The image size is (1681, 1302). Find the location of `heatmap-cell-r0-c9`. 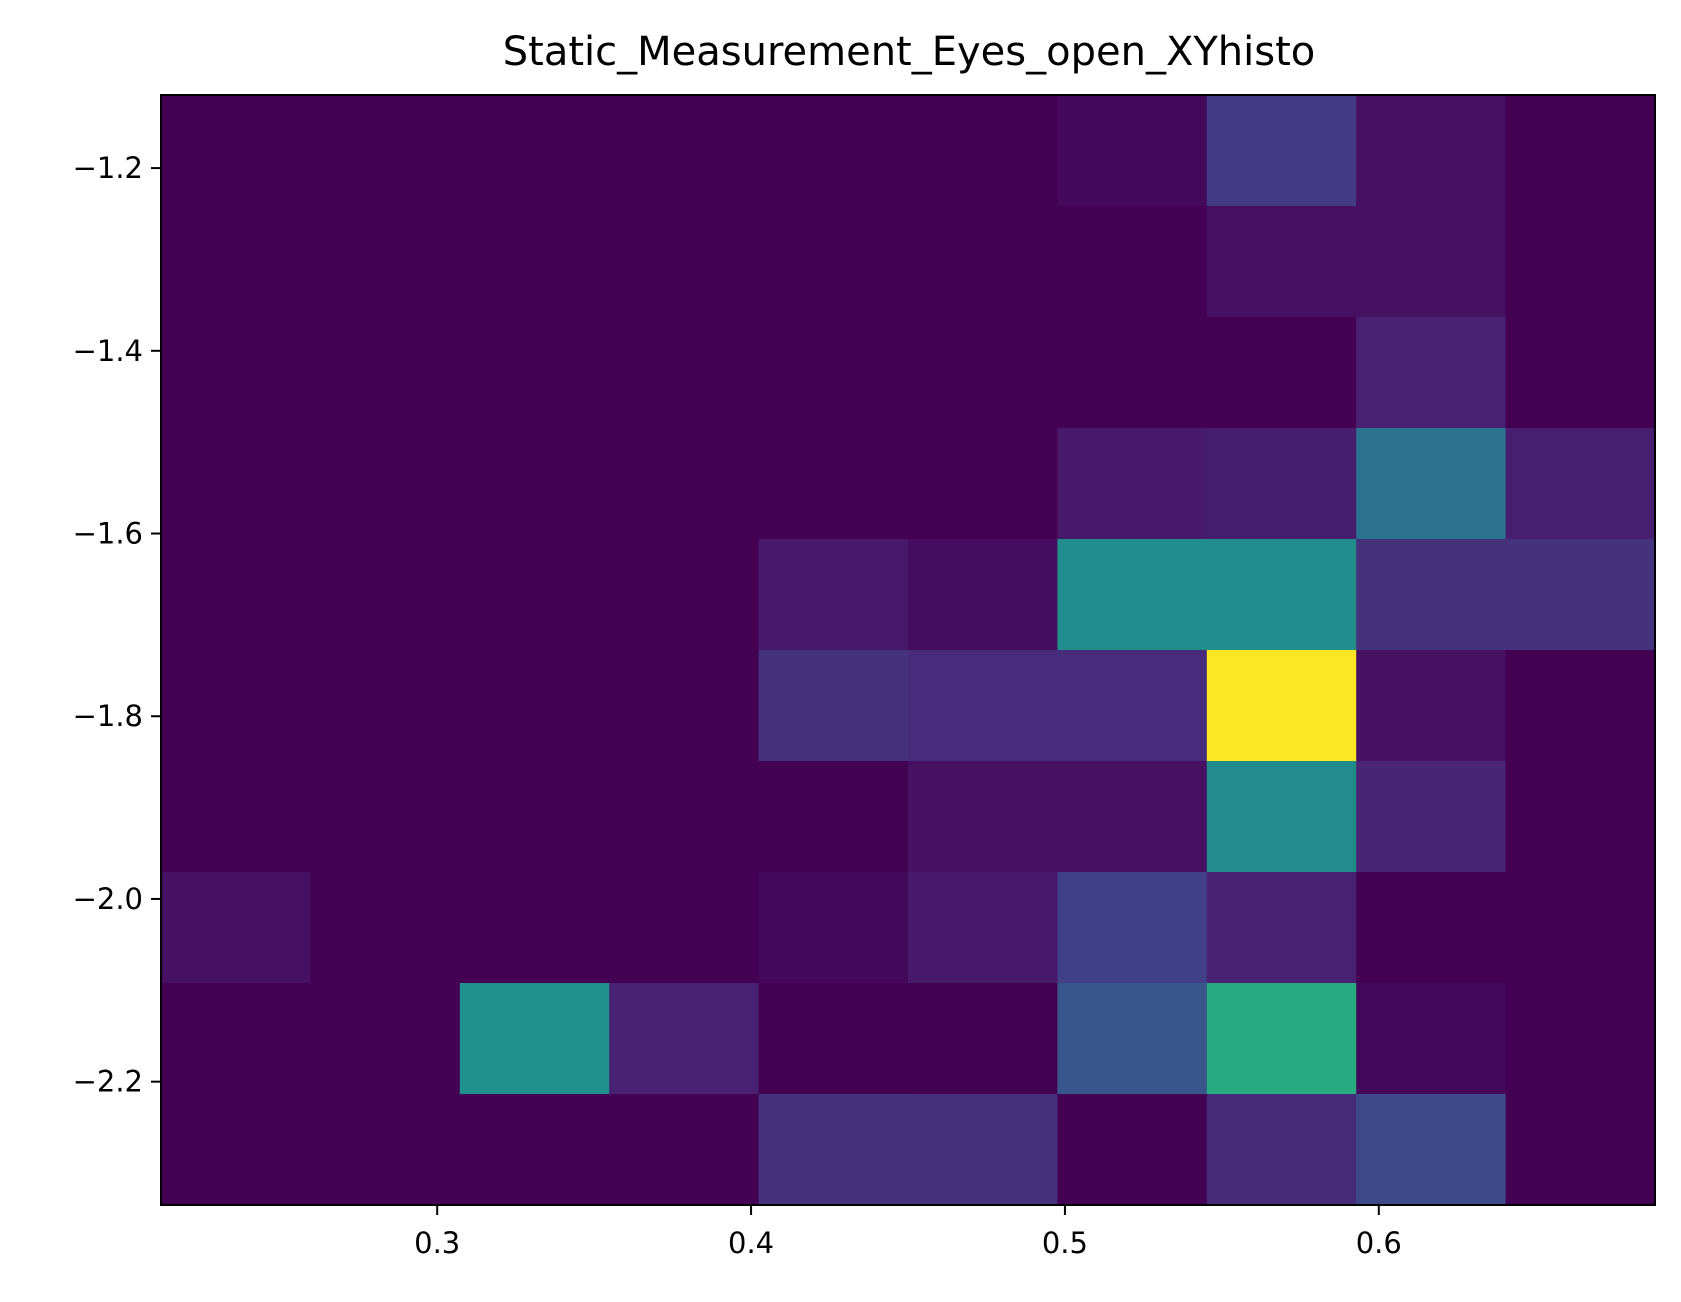

heatmap-cell-r0-c9 is located at coordinates (1580, 151).